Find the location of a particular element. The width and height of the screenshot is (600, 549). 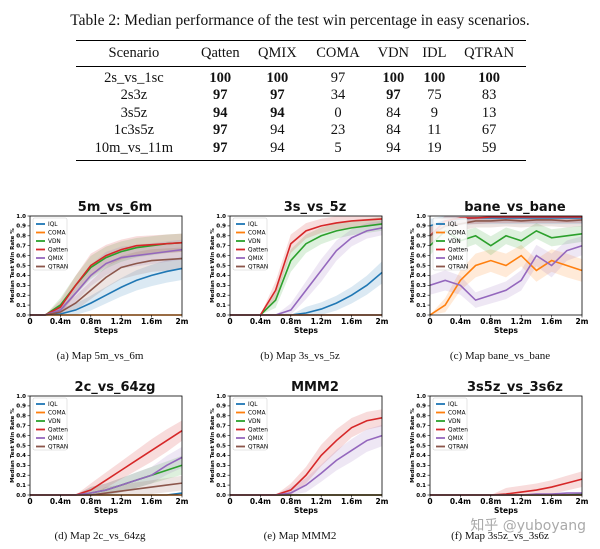

value-cell: 11 is located at coordinates (434, 130).